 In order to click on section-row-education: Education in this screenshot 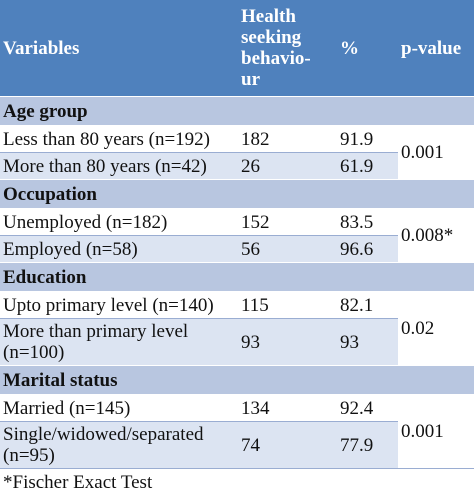, I will do `click(237, 277)`.